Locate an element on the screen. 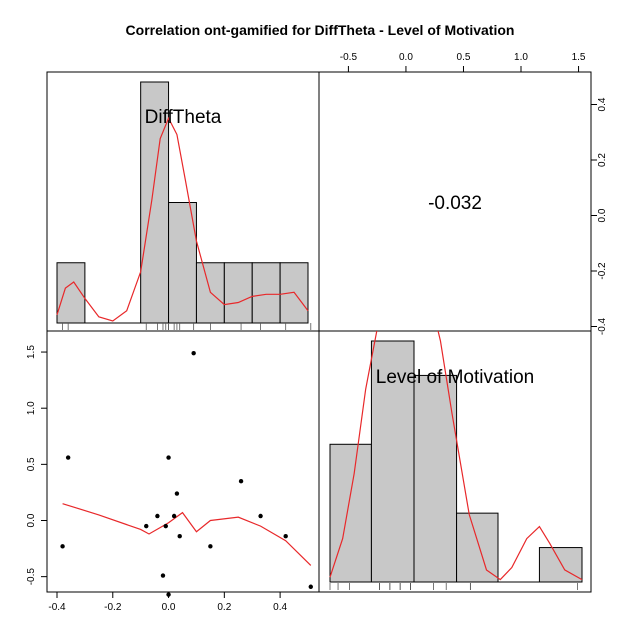  right-axis-tick-label: -0.4 is located at coordinates (602, 326).